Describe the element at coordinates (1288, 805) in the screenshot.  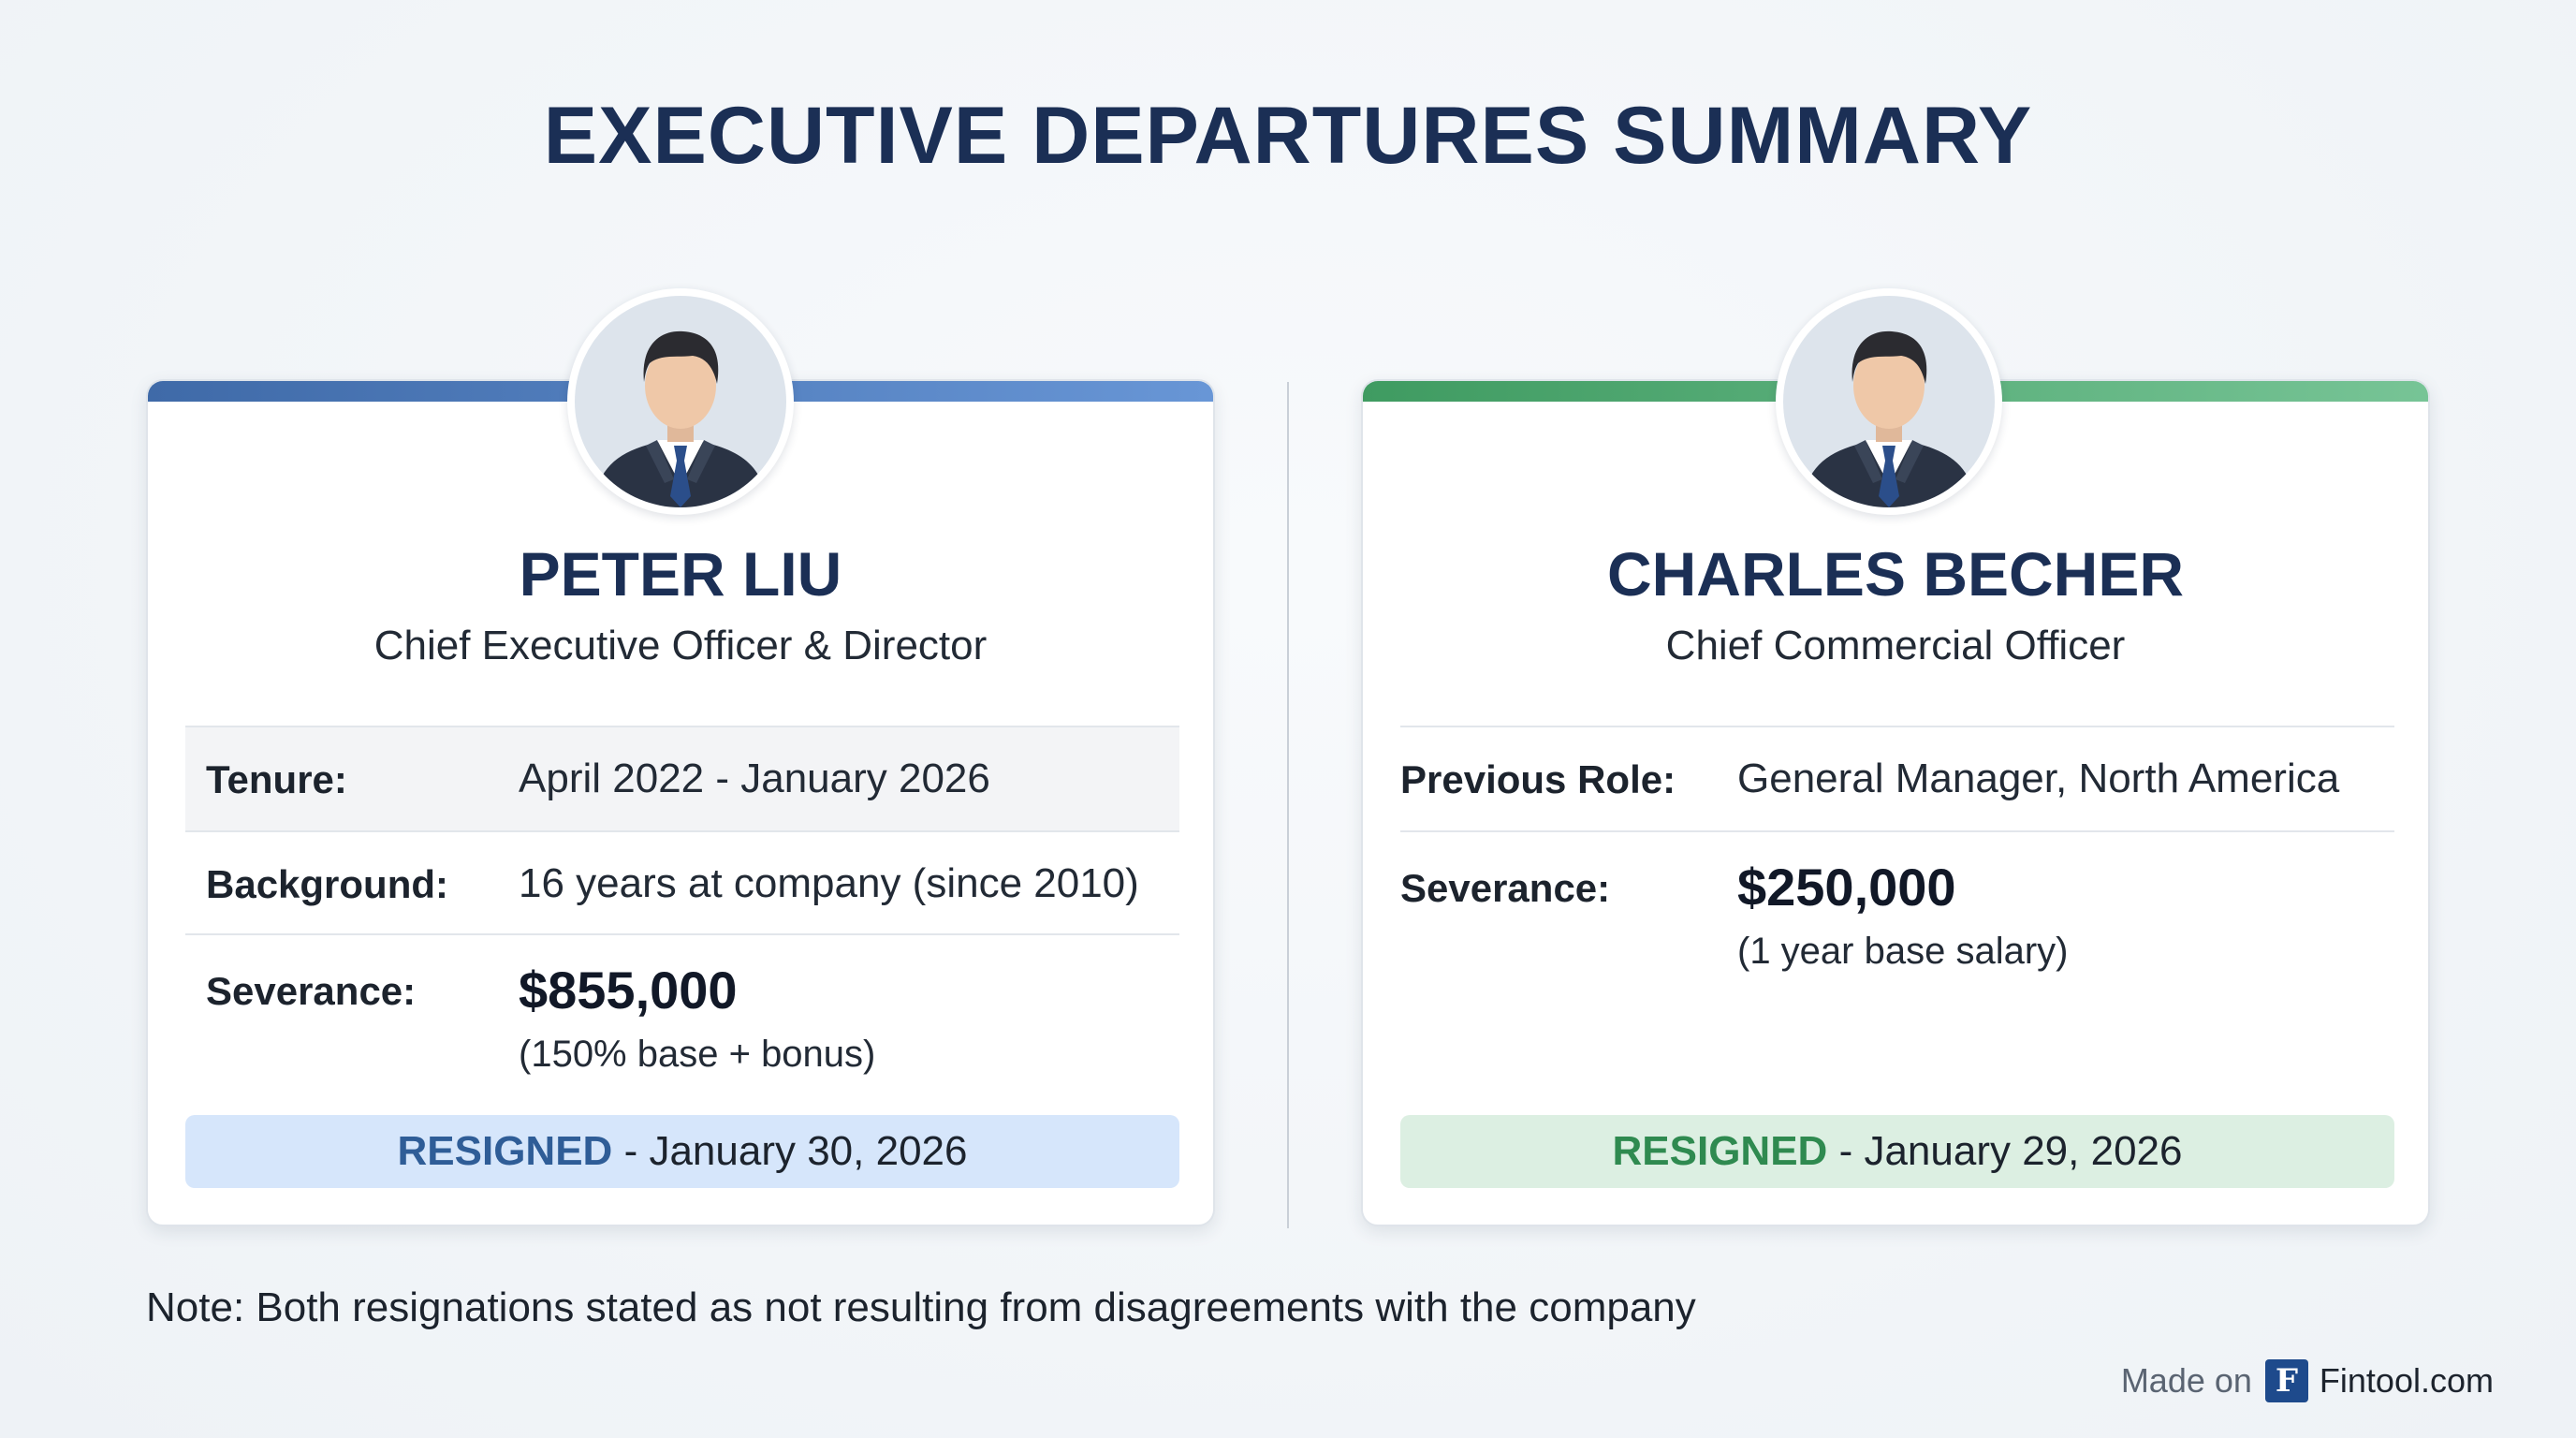
I see `card-divider` at that location.